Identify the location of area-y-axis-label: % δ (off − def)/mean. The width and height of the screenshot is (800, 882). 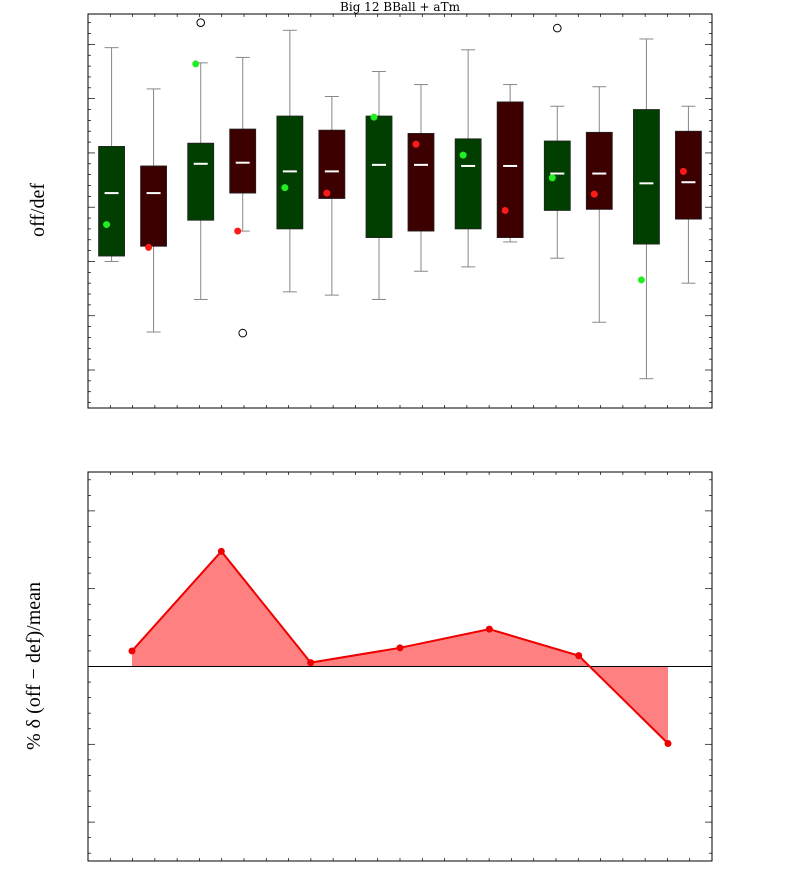
(34, 666).